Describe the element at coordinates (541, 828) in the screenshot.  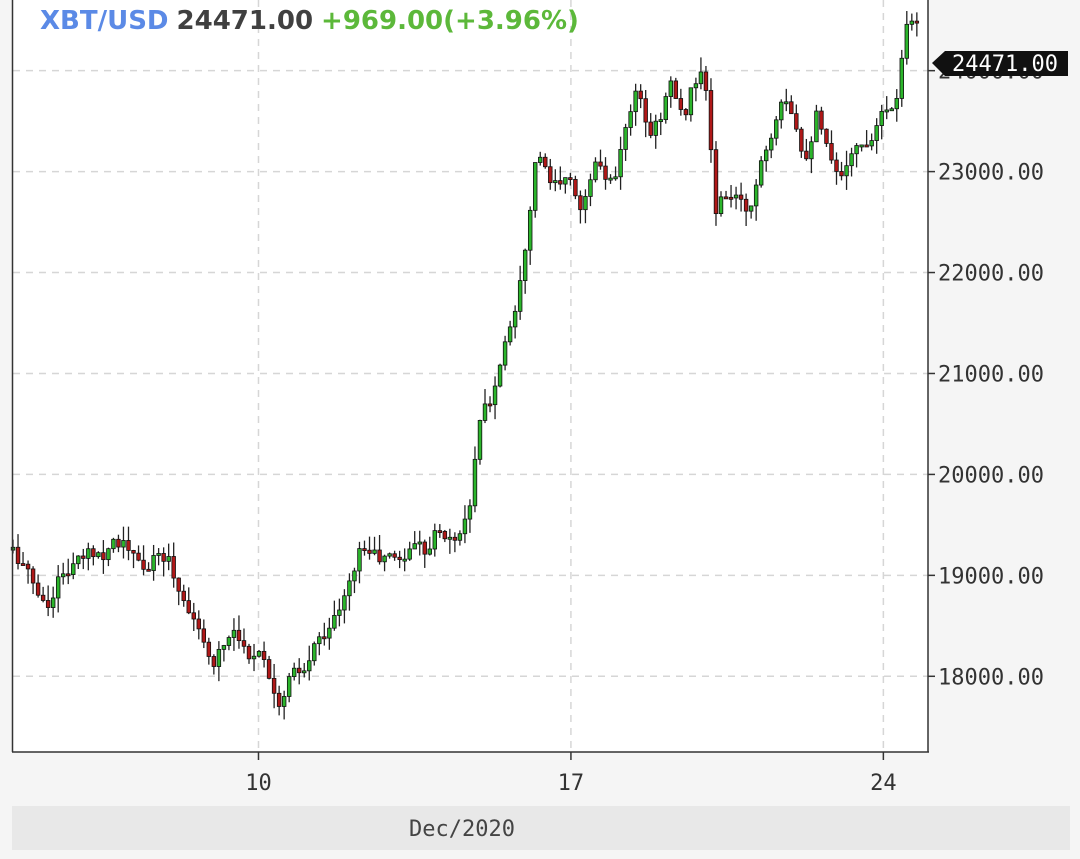
I see `footer-band` at that location.